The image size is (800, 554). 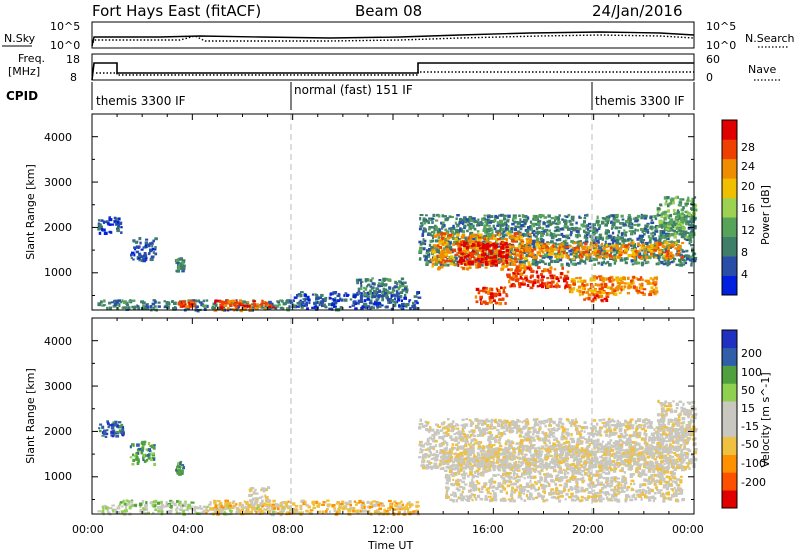 I want to click on power-colorbar: 28 24 20 16 12 8 4 Power [dB], so click(x=746, y=207).